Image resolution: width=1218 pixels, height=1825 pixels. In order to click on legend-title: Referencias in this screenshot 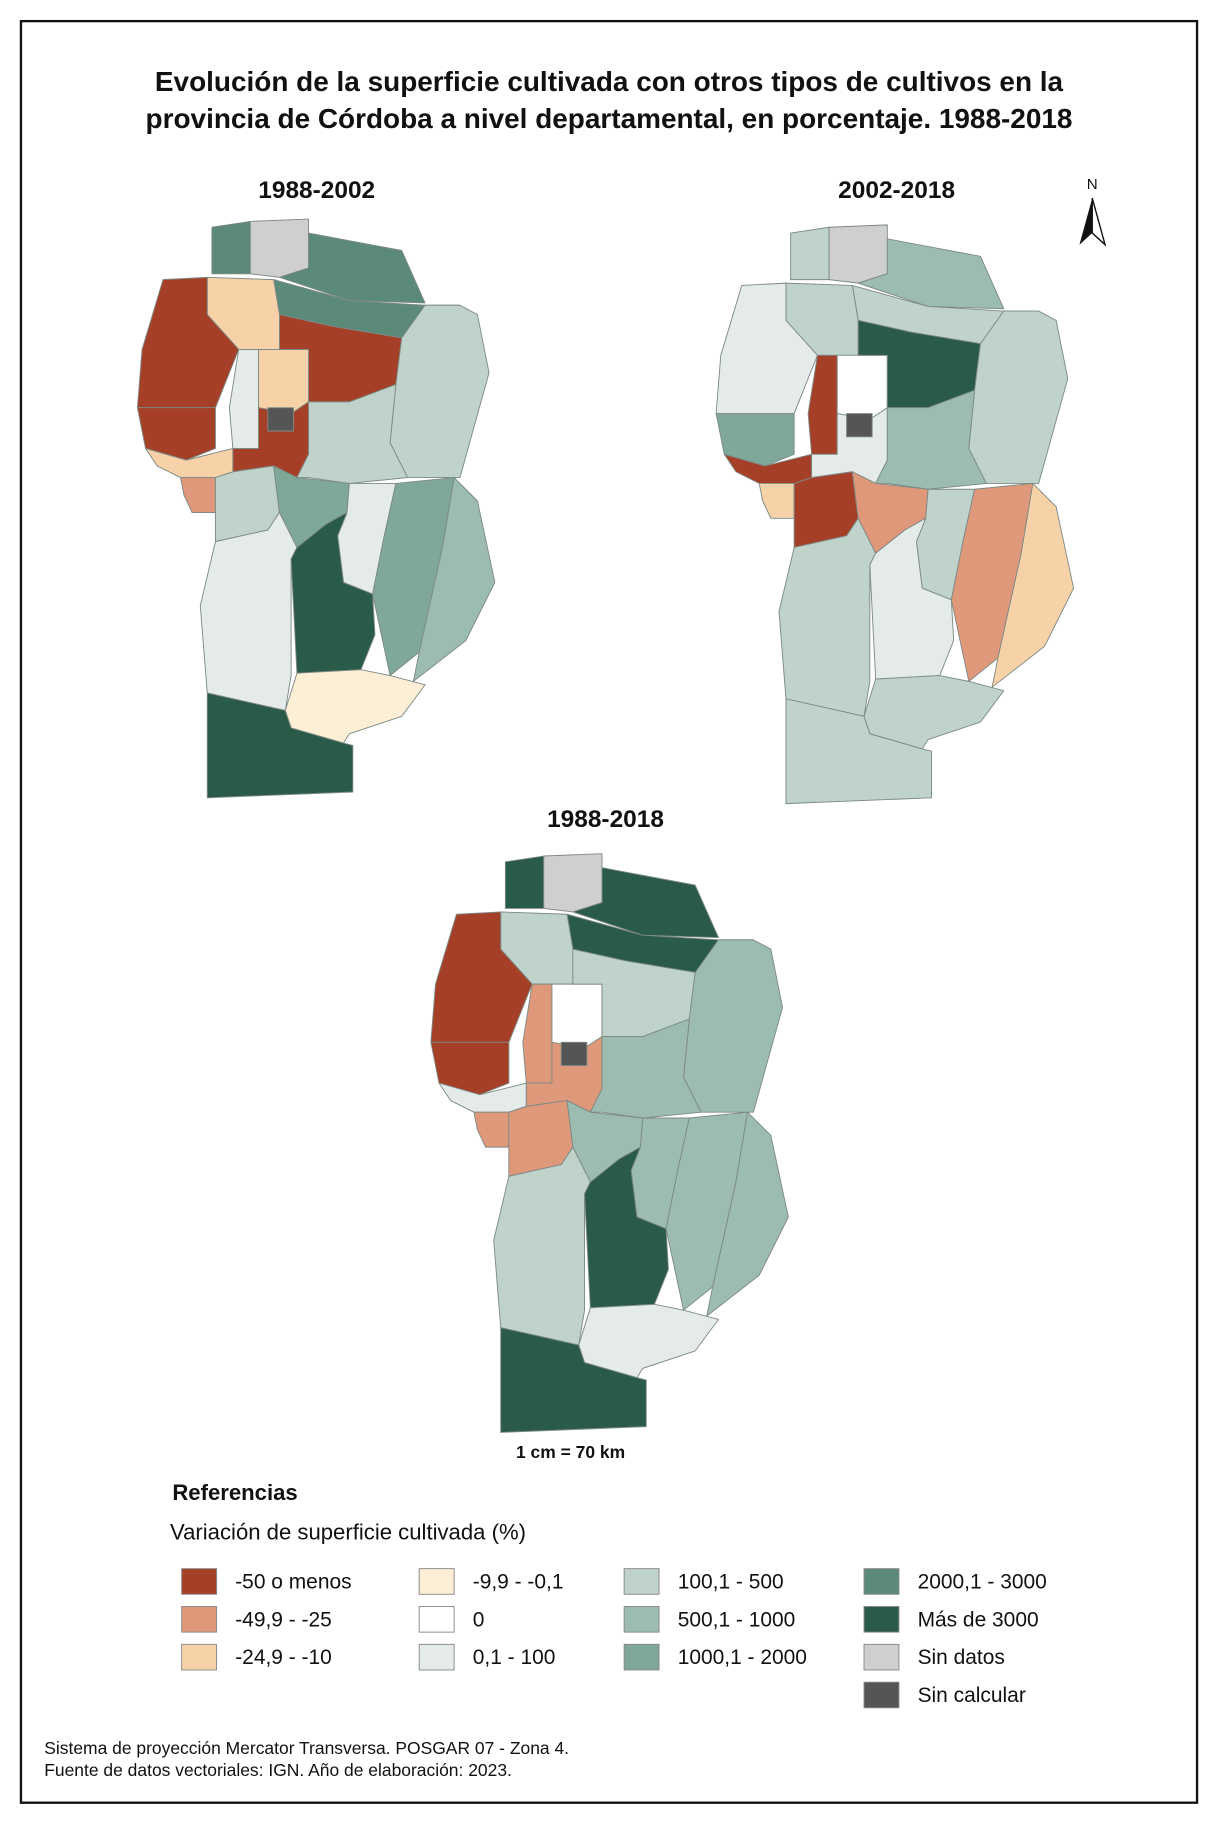, I will do `click(234, 1492)`.